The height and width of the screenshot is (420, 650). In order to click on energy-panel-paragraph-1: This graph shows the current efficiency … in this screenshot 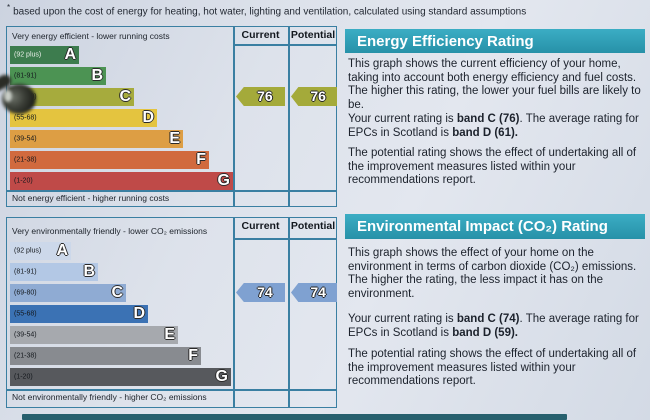, I will do `click(494, 84)`.